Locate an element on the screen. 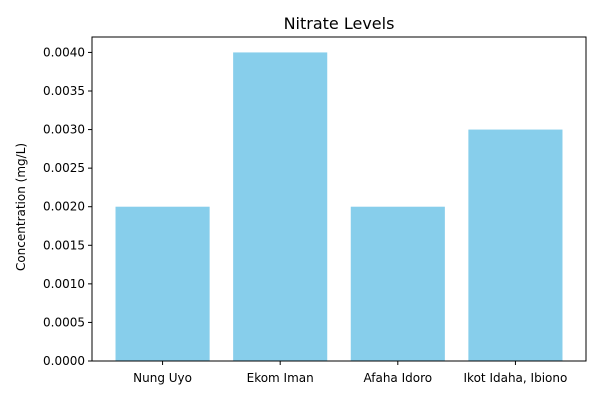 This screenshot has height=404, width=600. x-tick-label-3: Ikot Idaha, Ibiono is located at coordinates (516, 378).